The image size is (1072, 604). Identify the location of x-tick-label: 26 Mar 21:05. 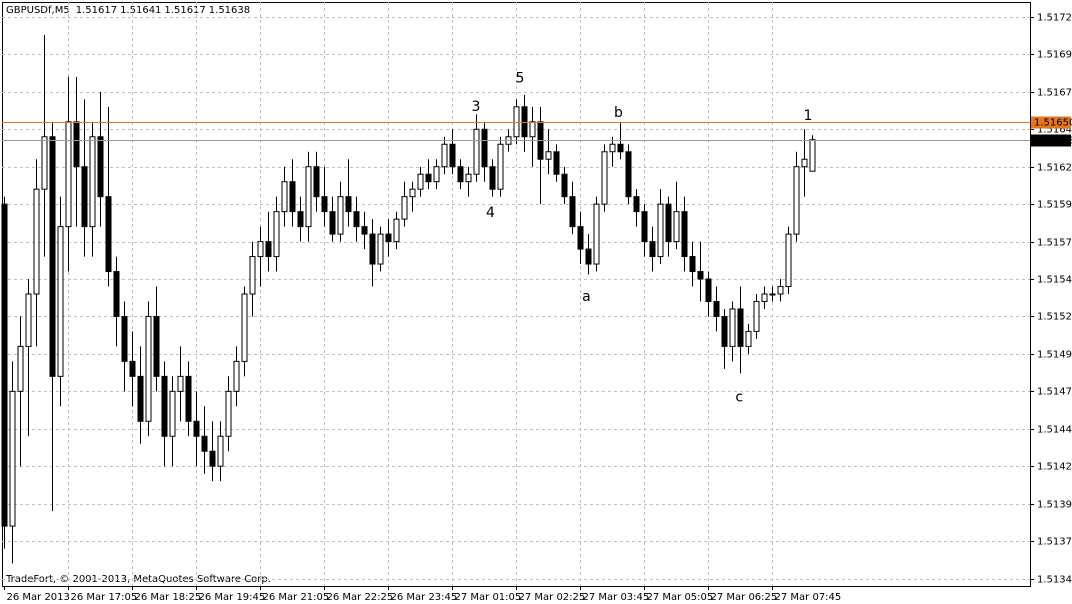
(296, 597).